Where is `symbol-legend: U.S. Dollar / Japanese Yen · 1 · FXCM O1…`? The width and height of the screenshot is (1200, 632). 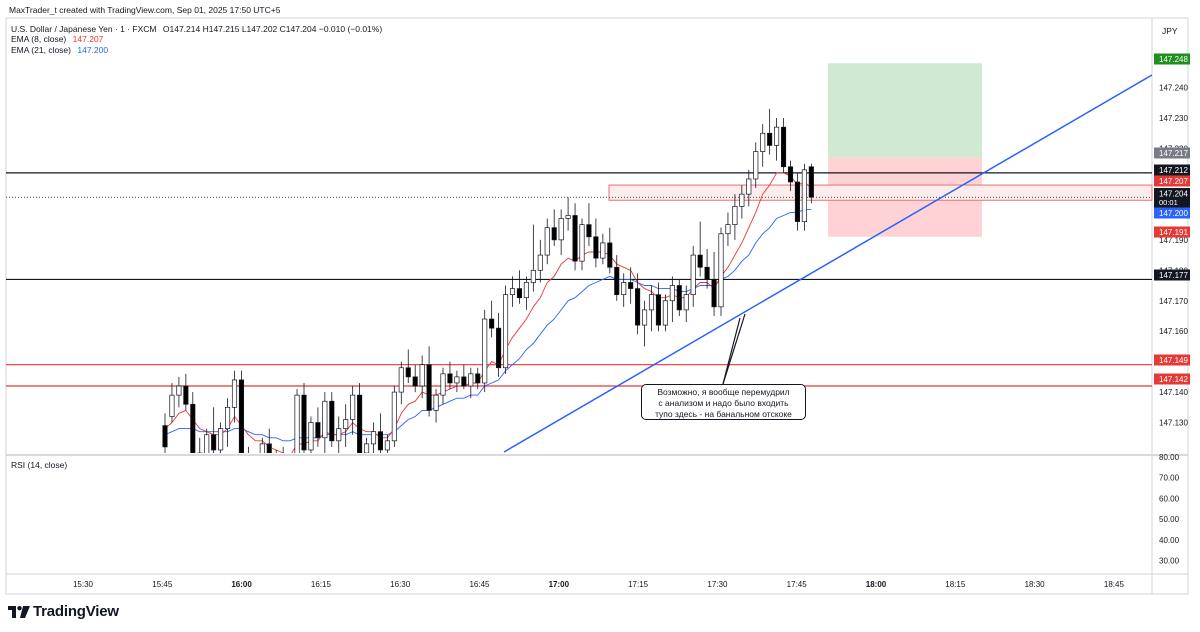
symbol-legend: U.S. Dollar / Japanese Yen · 1 · FXCM O1… is located at coordinates (198, 29).